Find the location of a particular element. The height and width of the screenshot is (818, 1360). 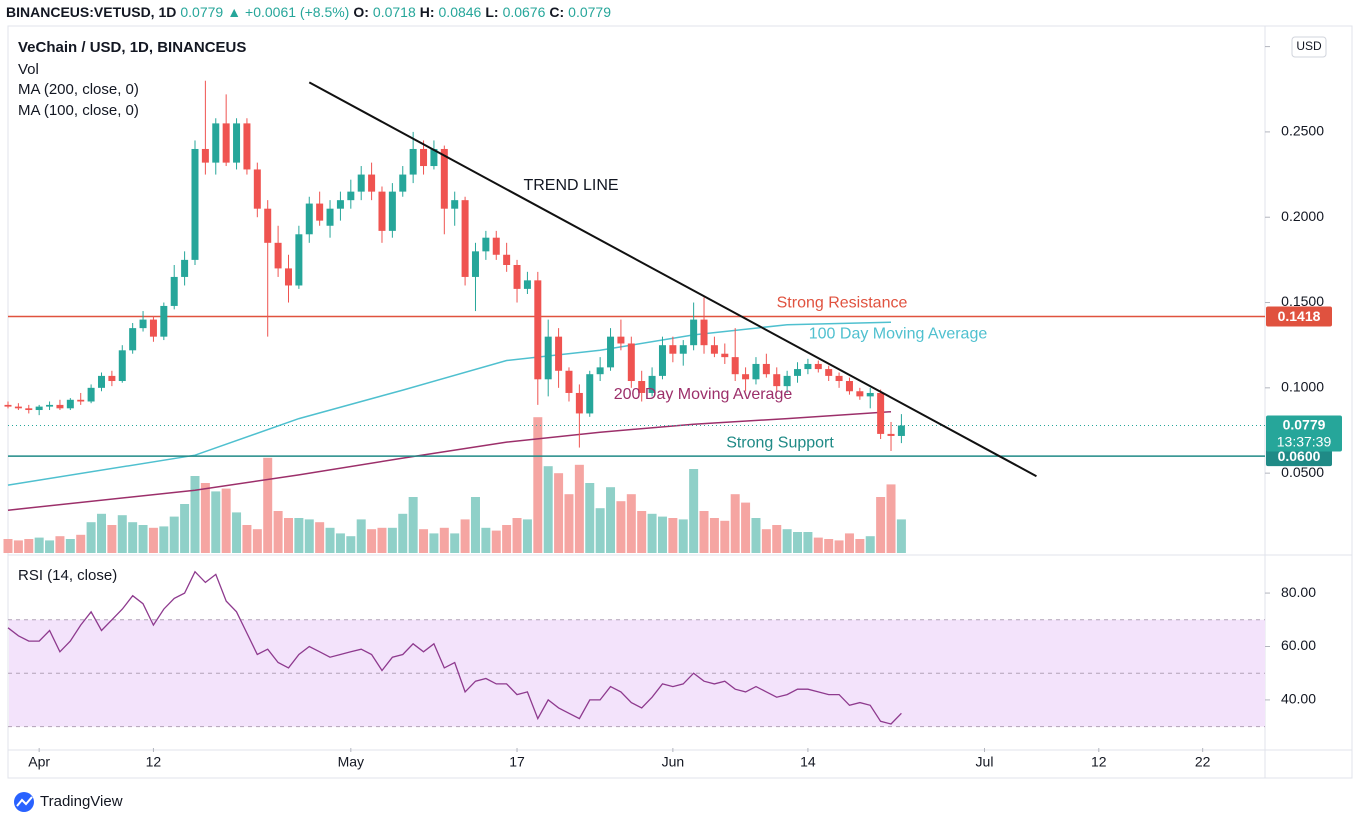

symbol: BINANCEUS:VETUSD, 1D is located at coordinates (91, 12).